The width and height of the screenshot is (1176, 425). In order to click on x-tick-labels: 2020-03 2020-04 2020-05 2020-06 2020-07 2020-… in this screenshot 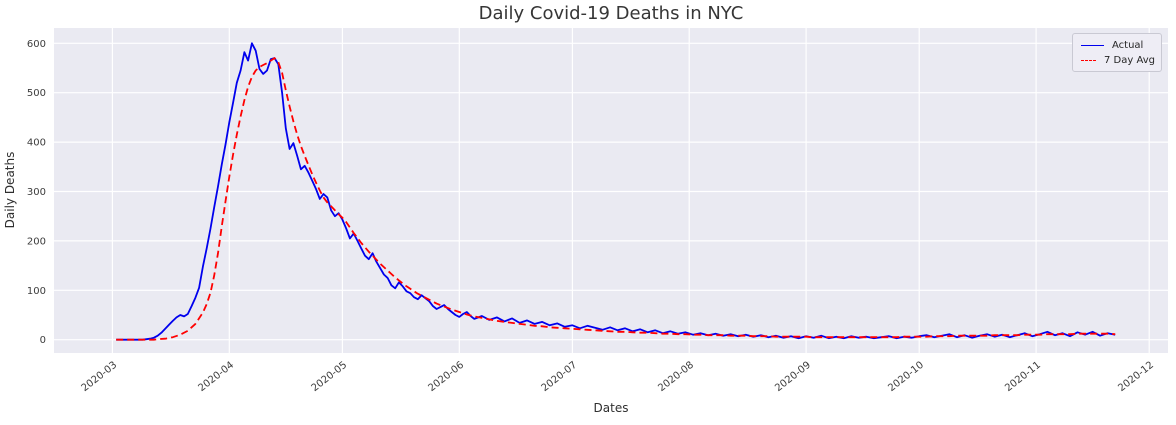, I will do `click(618, 377)`.